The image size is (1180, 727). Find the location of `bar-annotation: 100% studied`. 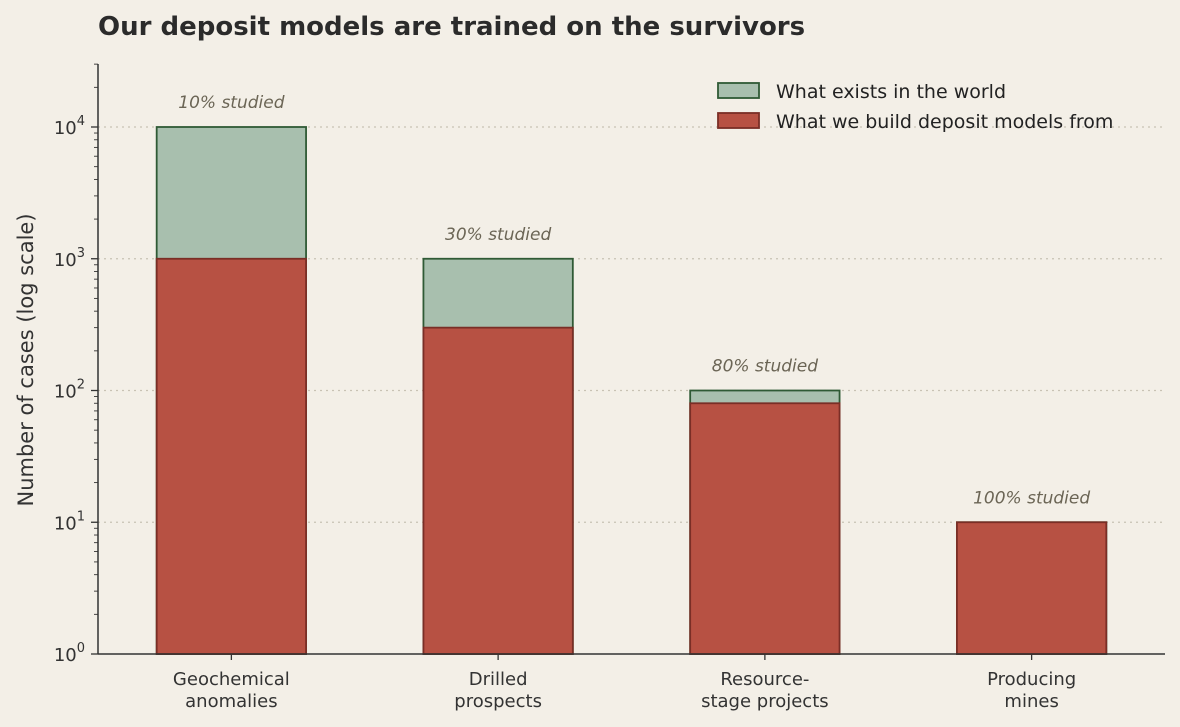

bar-annotation: 100% studied is located at coordinates (1031, 498).